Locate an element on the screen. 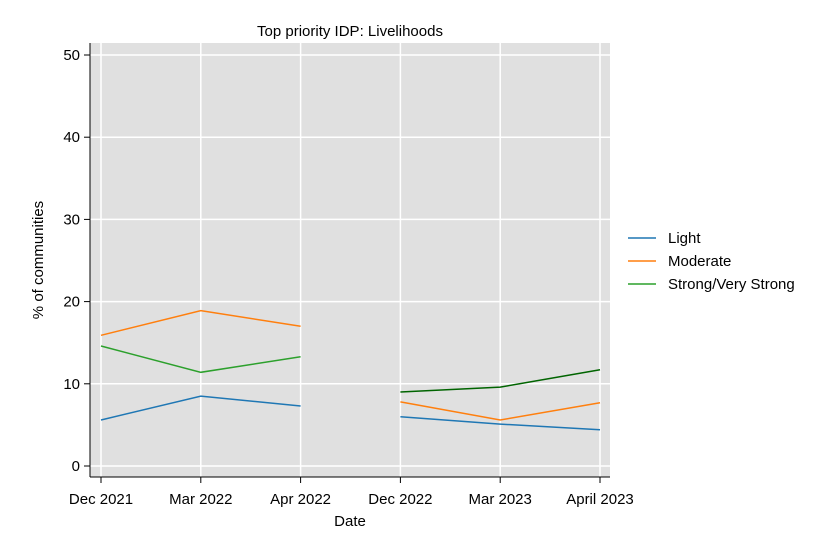 This screenshot has width=840, height=560. legend-label-moderate: Moderate is located at coordinates (699, 261).